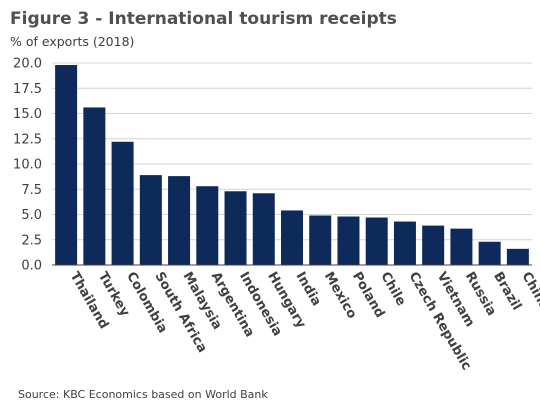 This screenshot has width=540, height=417. Describe the element at coordinates (31, 266) in the screenshot. I see `y-tick-label: 0.0` at that location.